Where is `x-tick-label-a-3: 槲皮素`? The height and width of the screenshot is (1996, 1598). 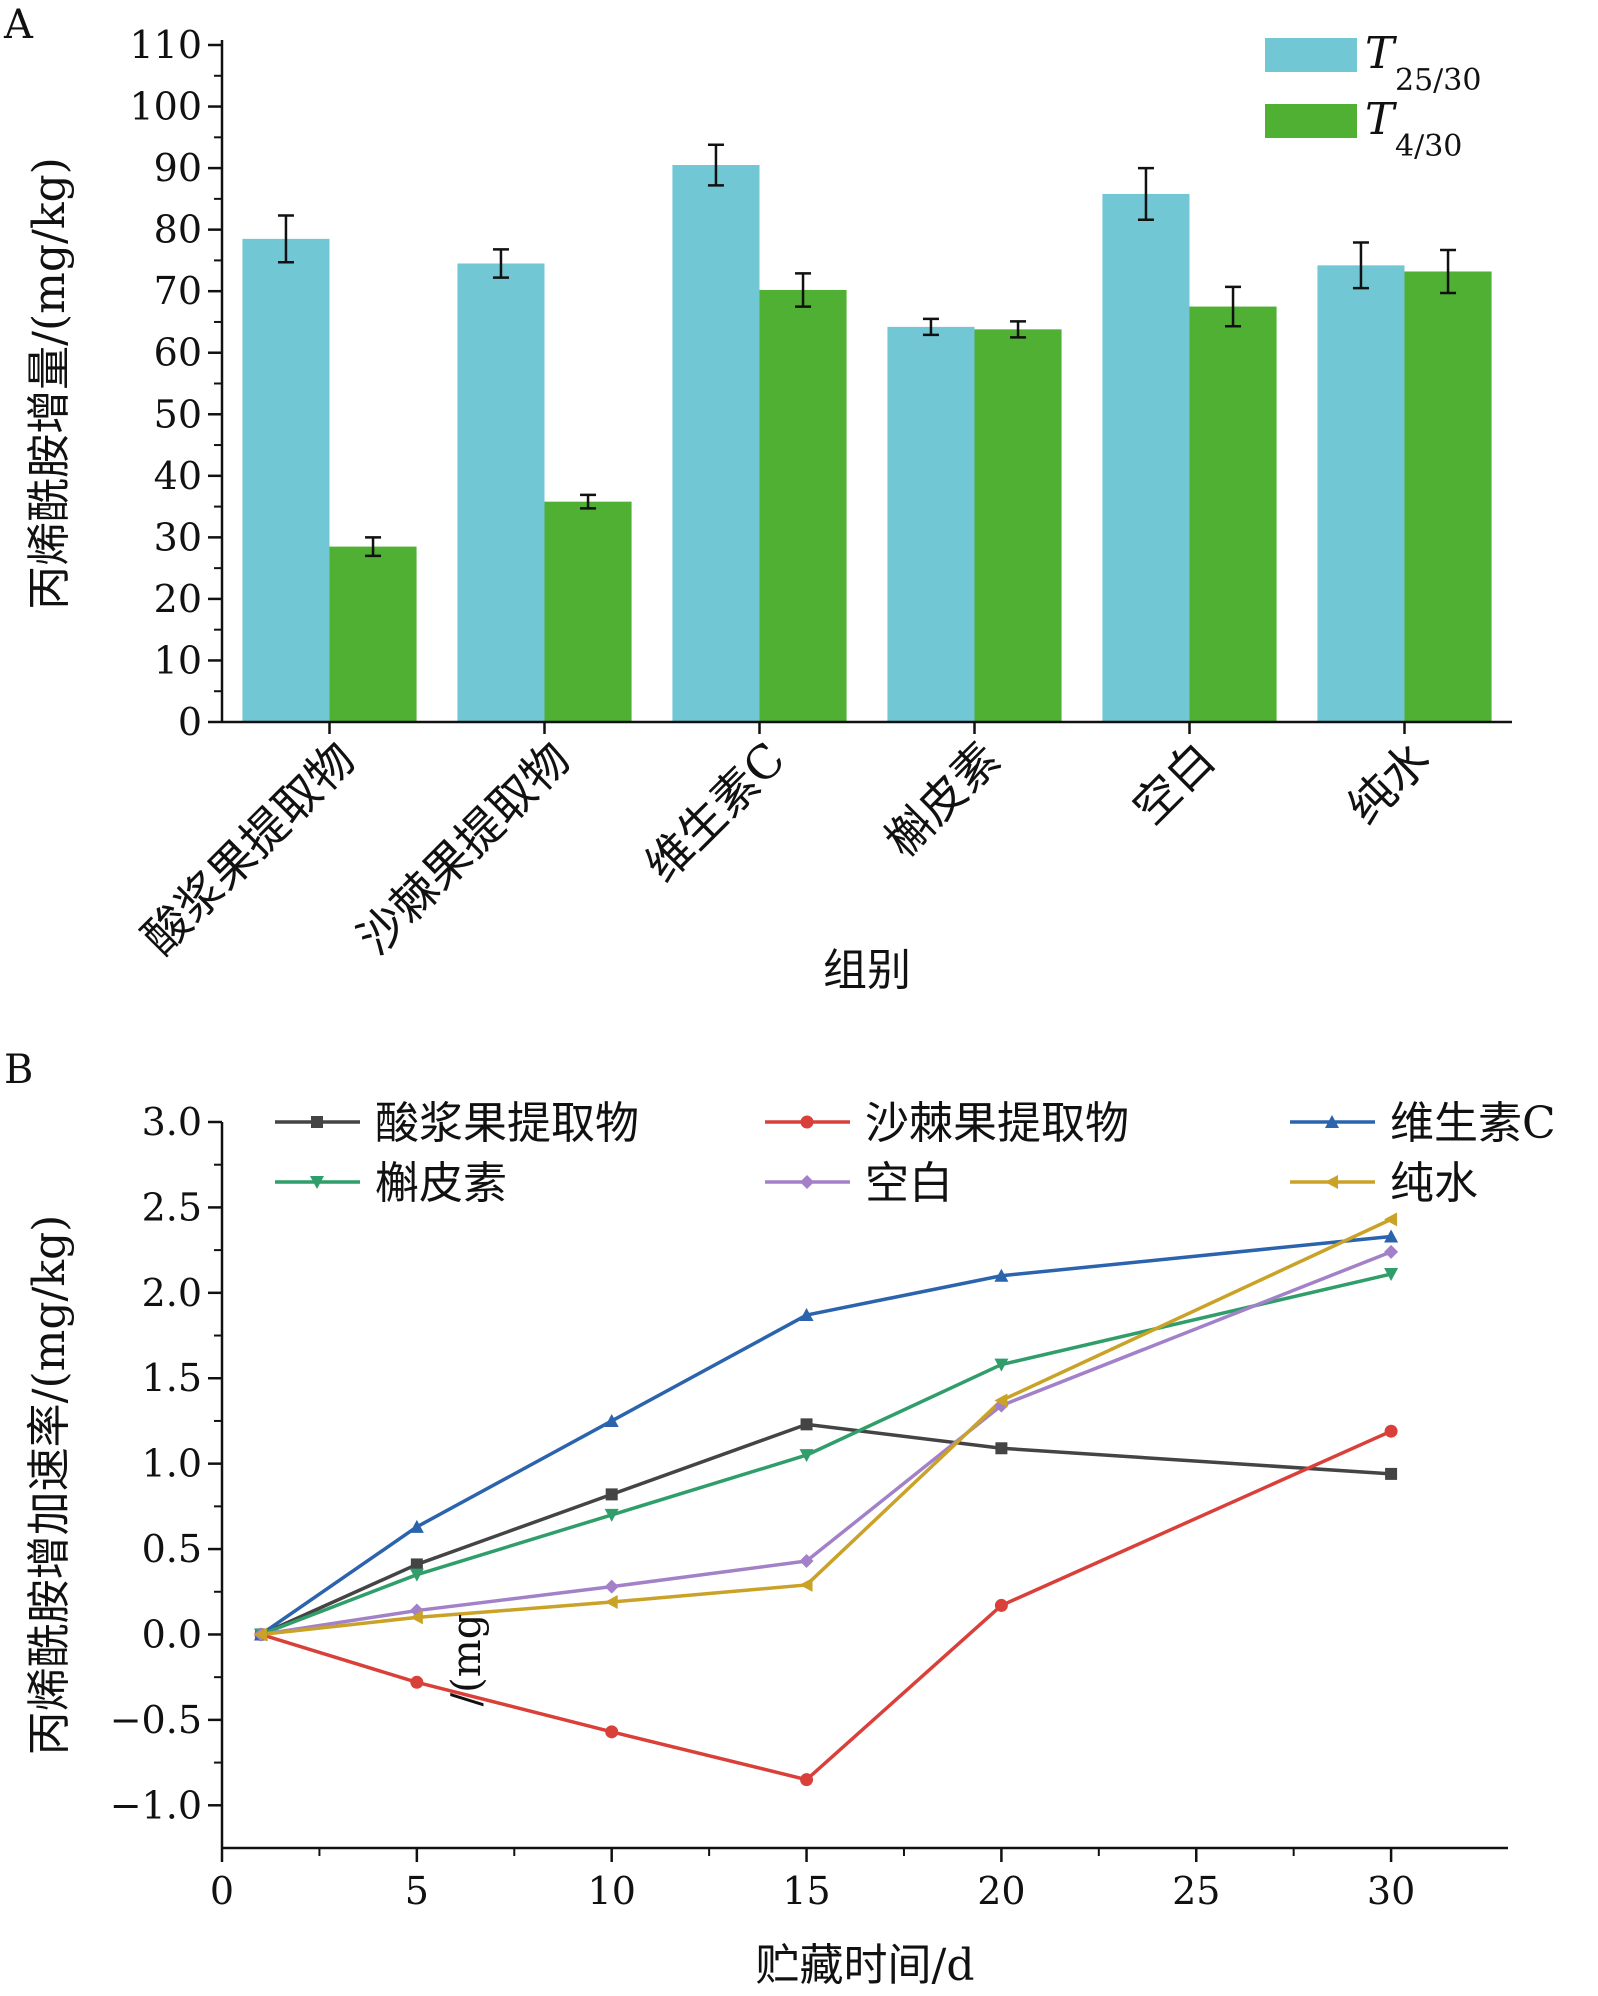 x-tick-label-a-3: 槲皮素 is located at coordinates (943, 800).